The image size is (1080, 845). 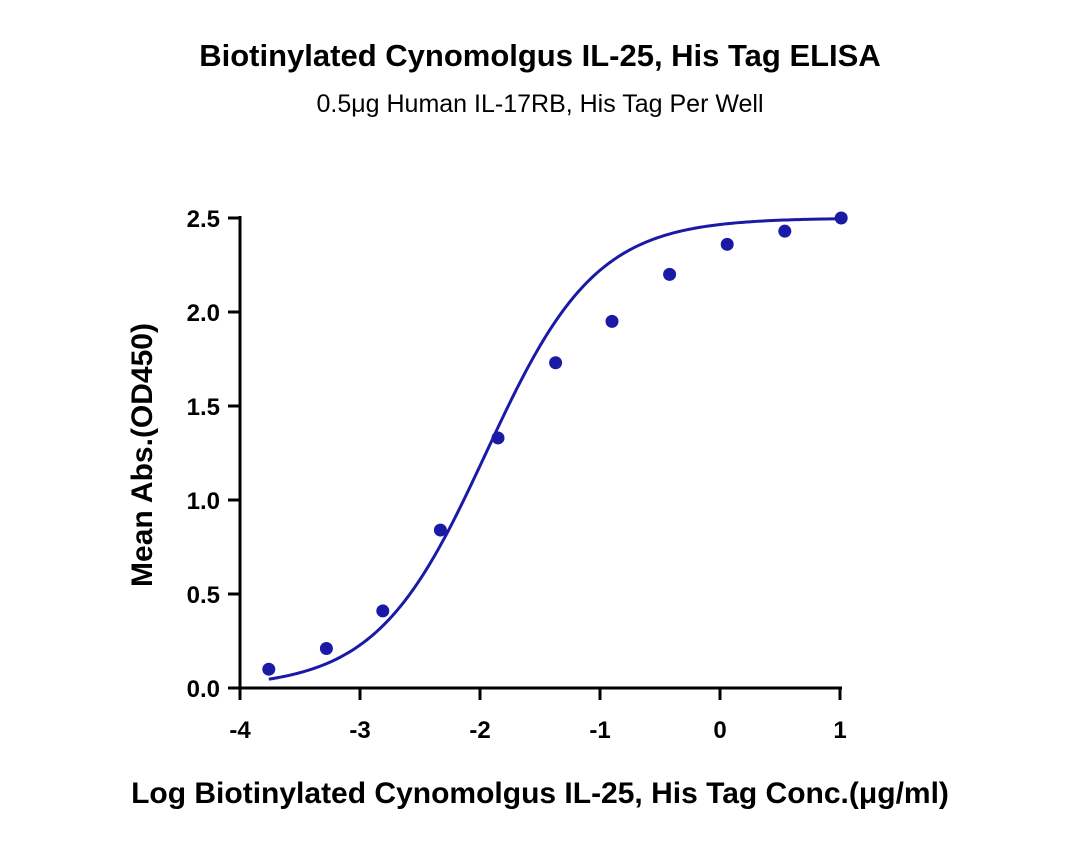 I want to click on y-axis-label: Mean Abs.(OD450), so click(x=142, y=455).